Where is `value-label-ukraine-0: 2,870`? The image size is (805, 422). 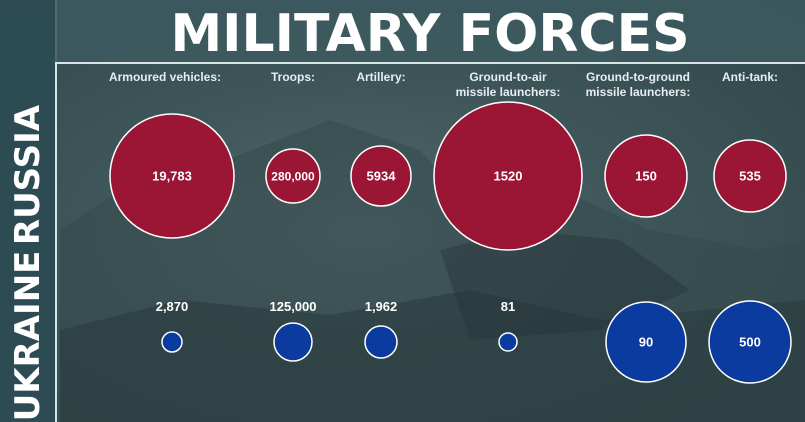
value-label-ukraine-0: 2,870 is located at coordinates (172, 306).